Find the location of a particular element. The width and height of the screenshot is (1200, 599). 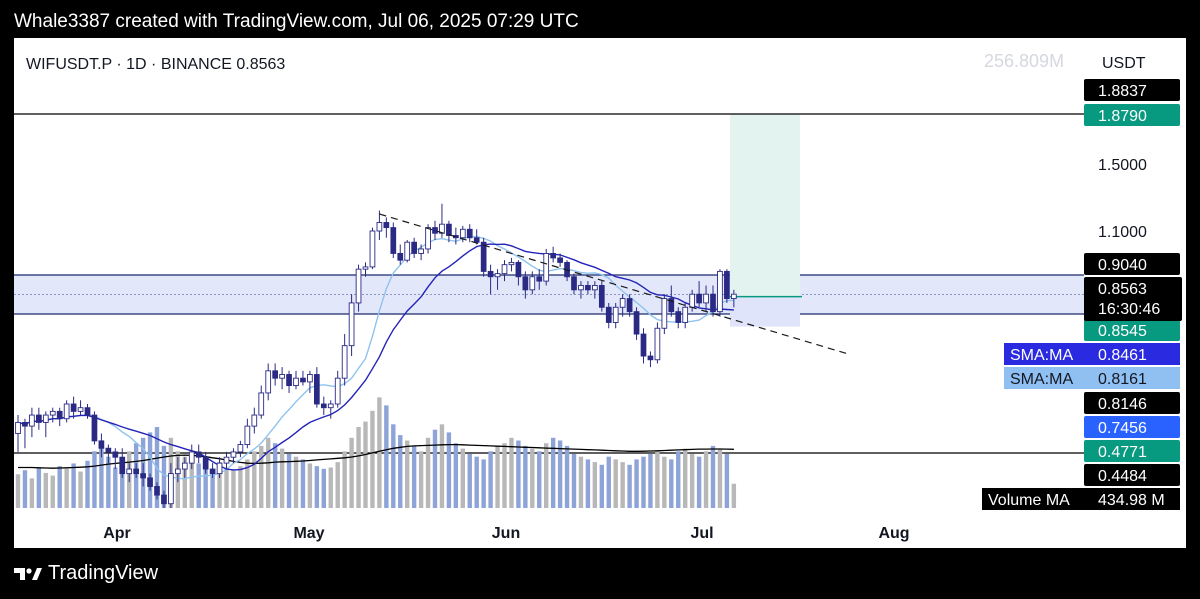

x-axis-label: Apr is located at coordinates (117, 533).